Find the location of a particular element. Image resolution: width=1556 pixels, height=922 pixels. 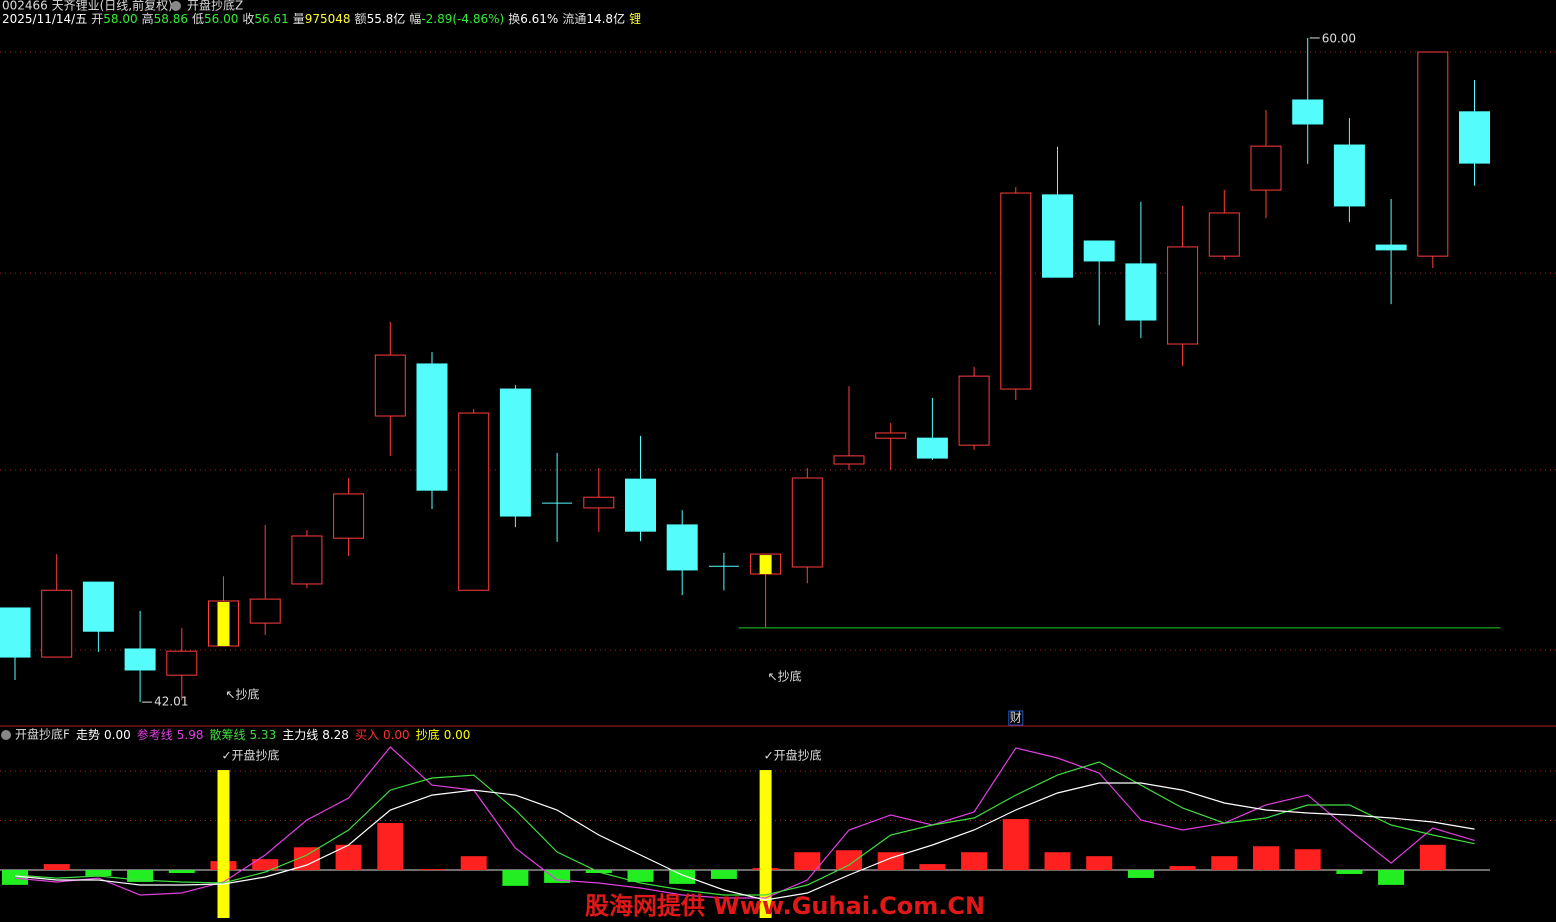

indicator-title: 开盘抄底F is located at coordinates (42, 734).